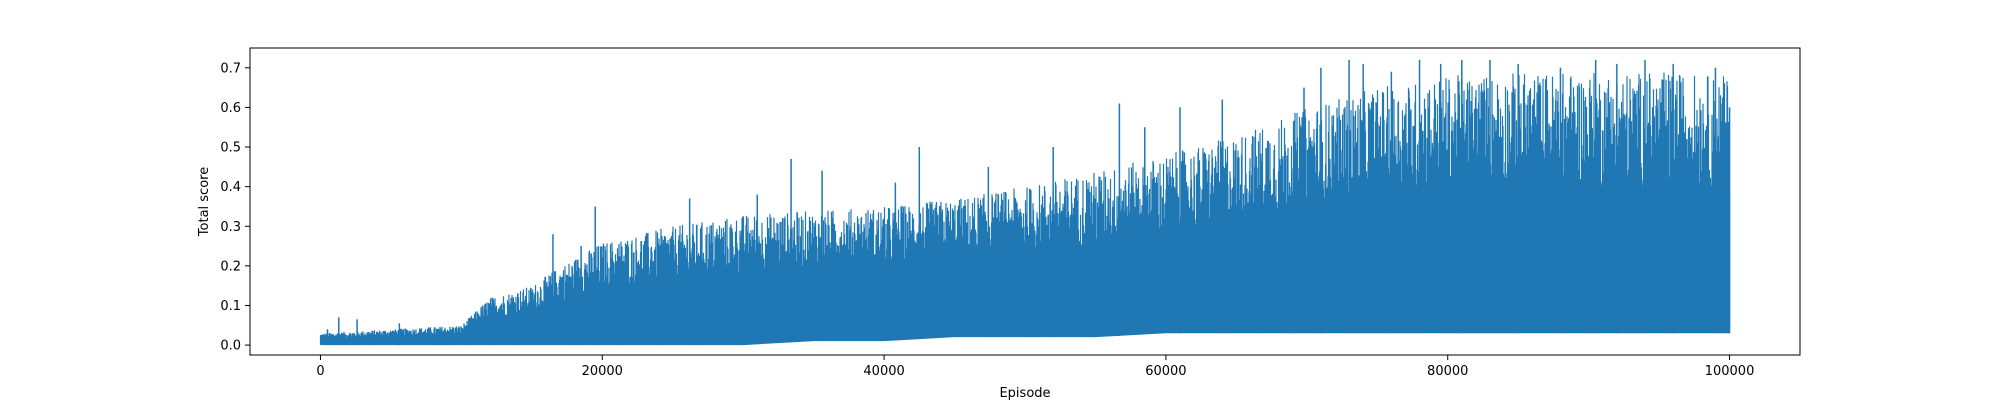 The width and height of the screenshot is (2000, 405). I want to click on y-tick-label: 0.7, so click(230, 68).